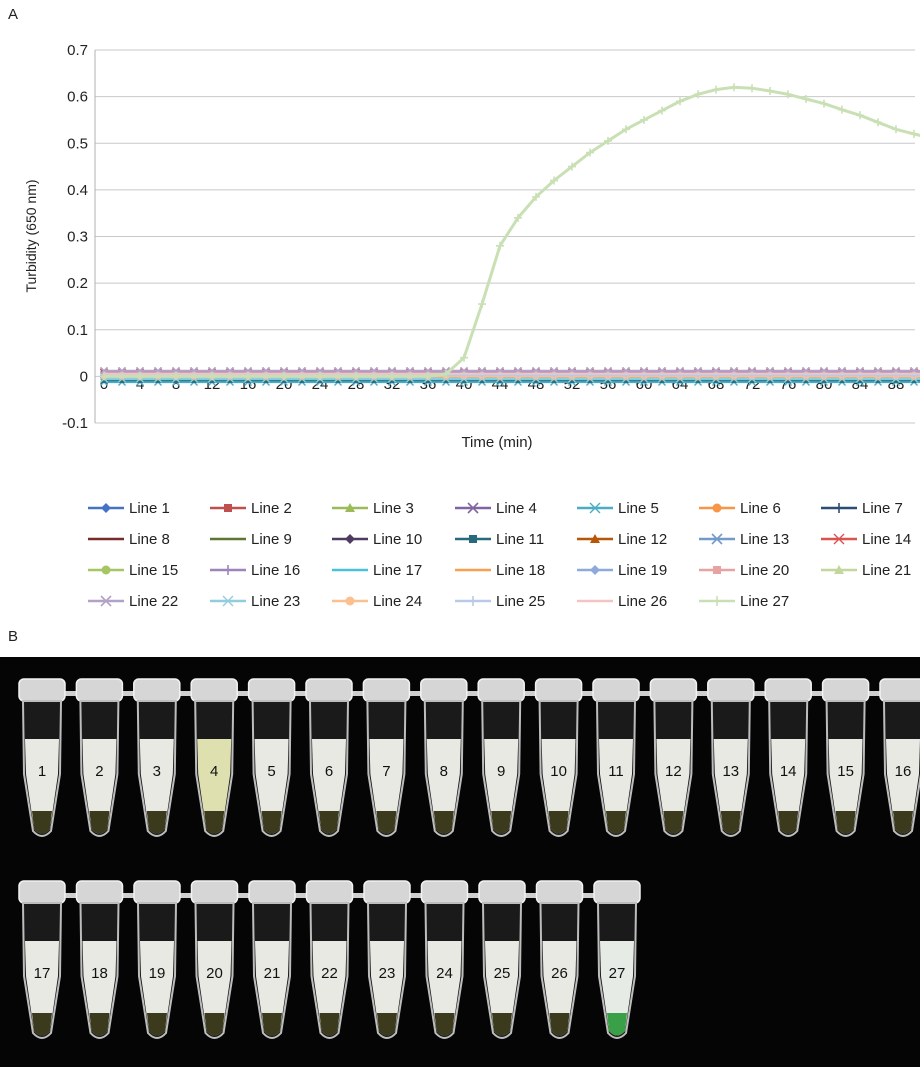 The width and height of the screenshot is (920, 1067). What do you see at coordinates (886, 539) in the screenshot?
I see `legend-label: Line 14` at bounding box center [886, 539].